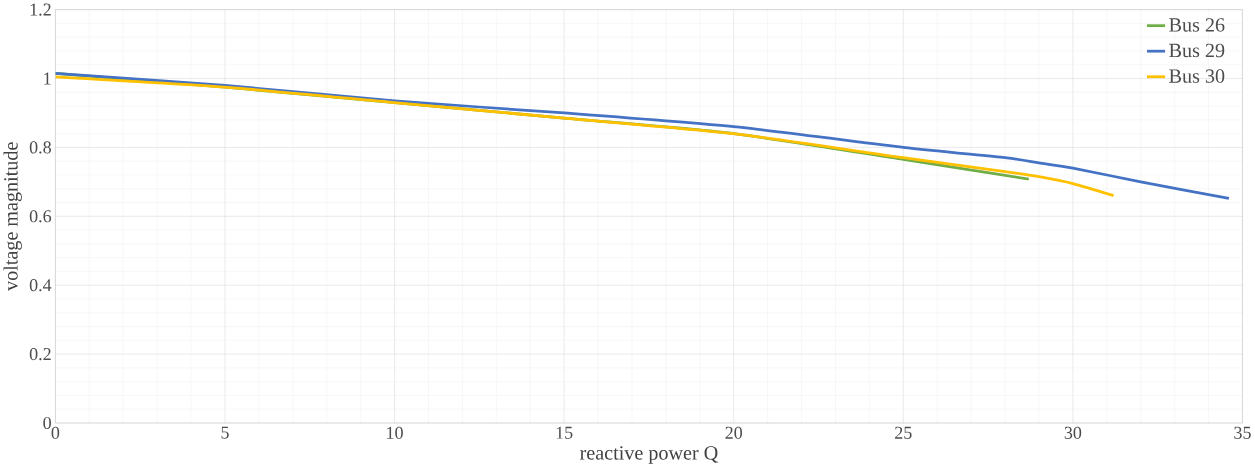 This screenshot has height=467, width=1255. Describe the element at coordinates (40, 216) in the screenshot. I see `y-tick-label: 0.6` at that location.